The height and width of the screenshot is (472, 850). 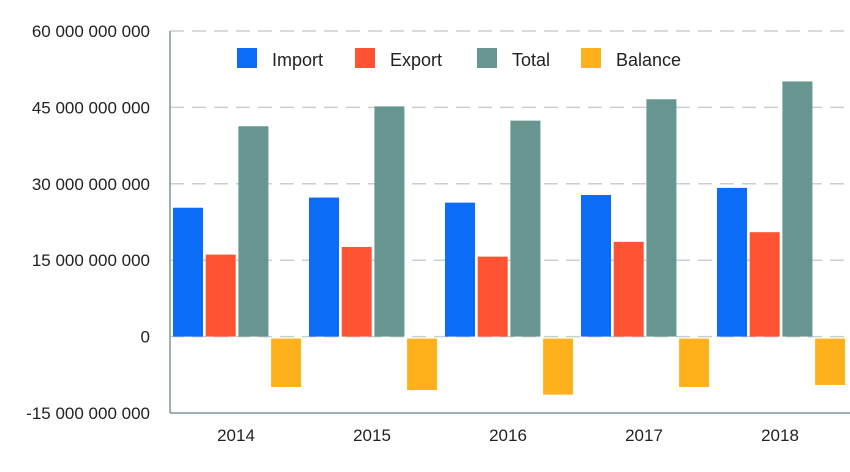 I want to click on x-tick-label: 2016, so click(x=508, y=435).